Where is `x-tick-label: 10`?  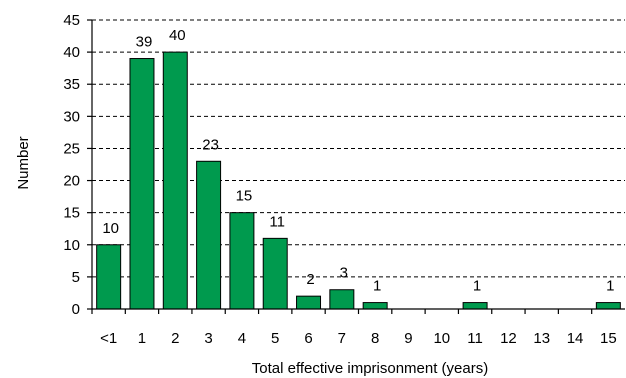 x-tick-label: 10 is located at coordinates (441, 338).